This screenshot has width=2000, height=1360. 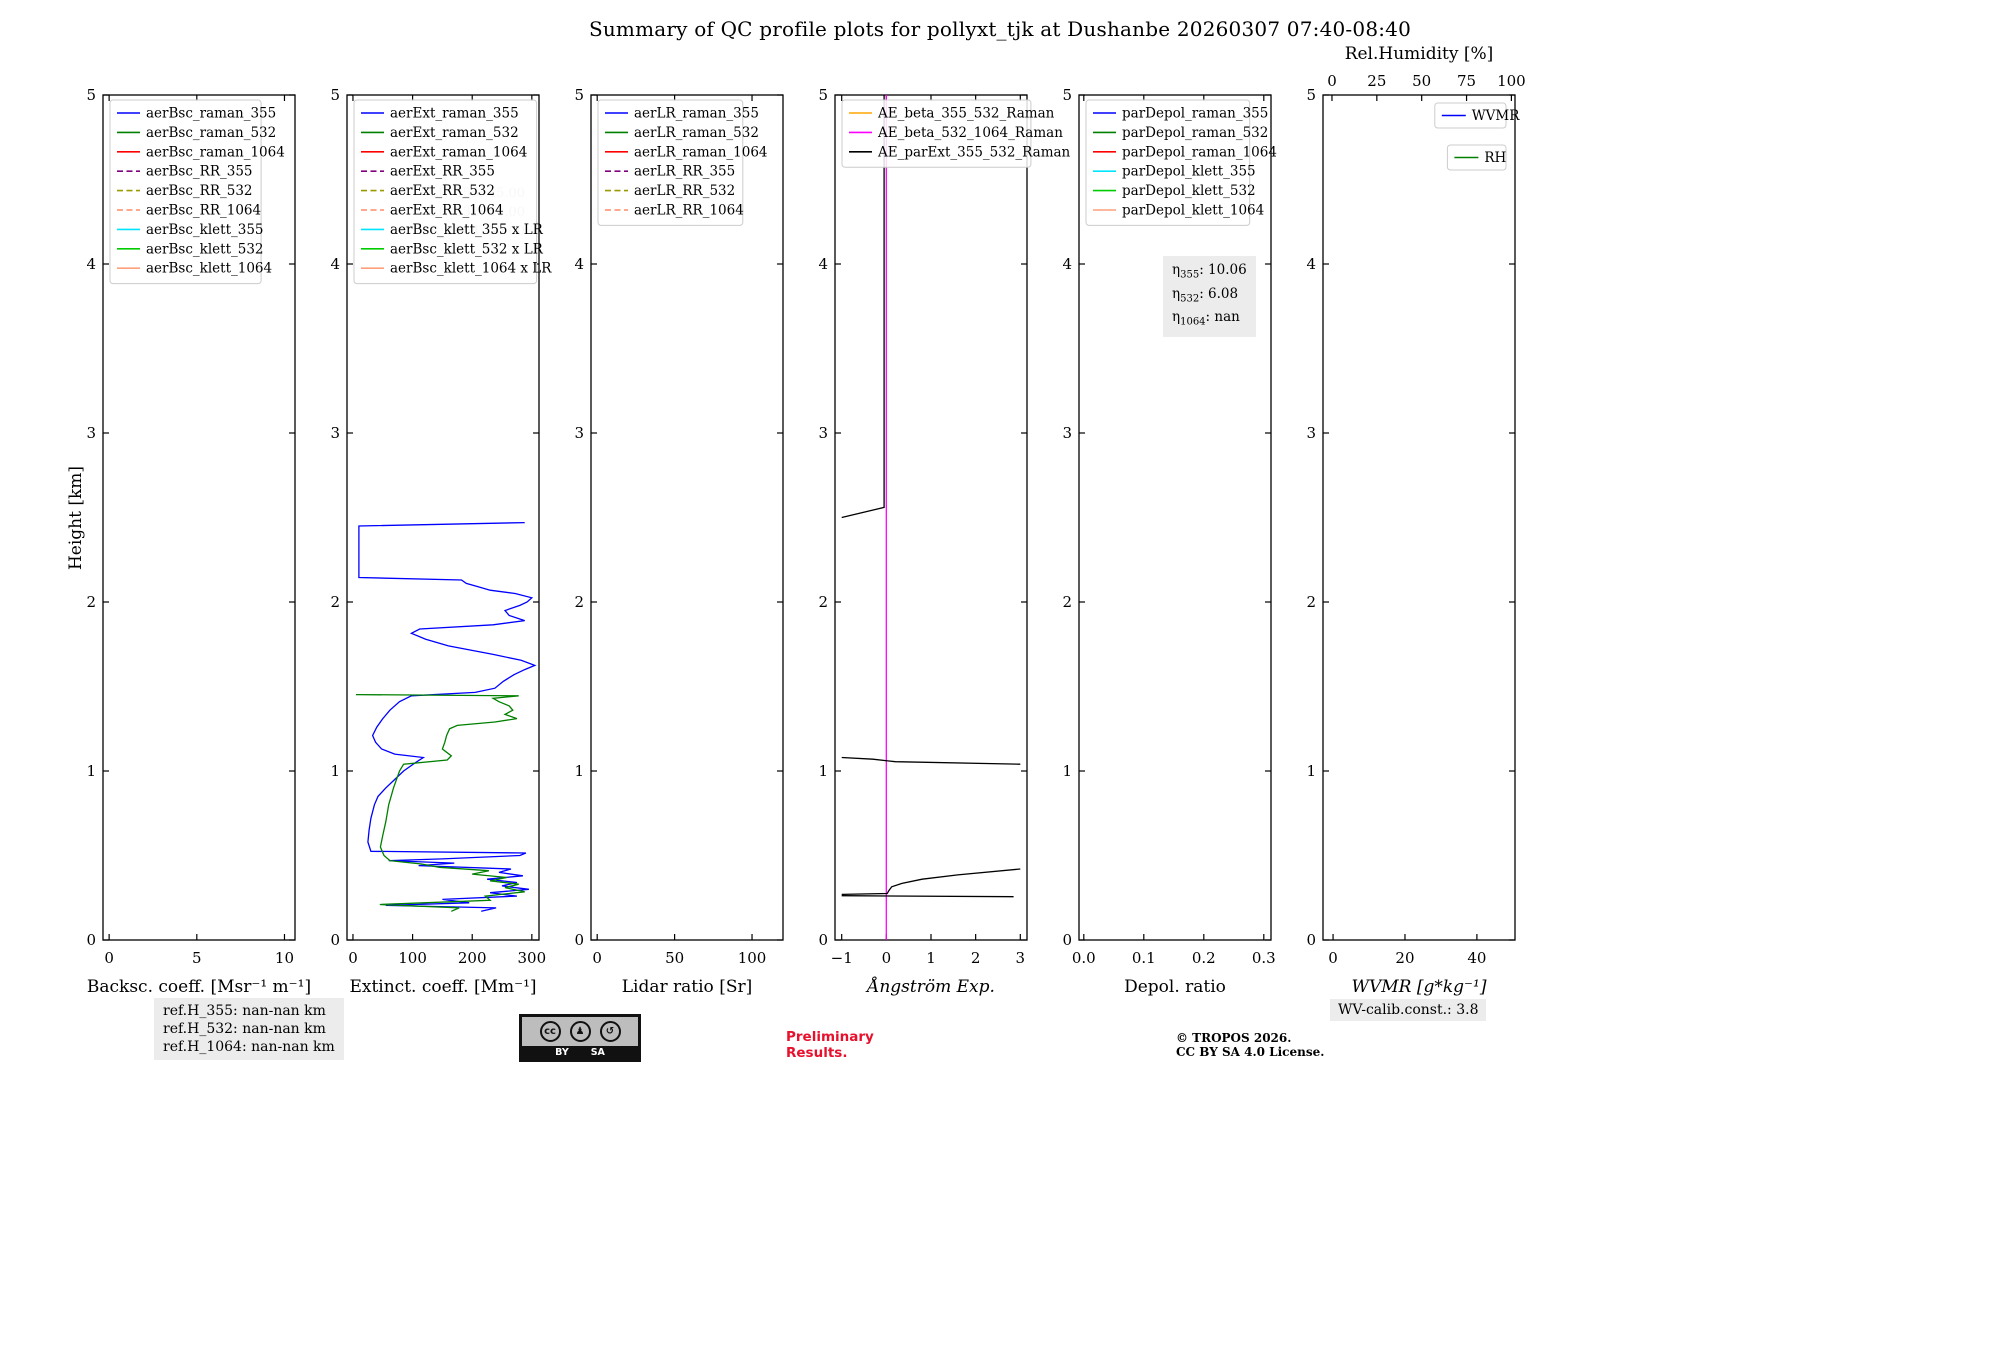 What do you see at coordinates (442, 987) in the screenshot?
I see `x-axis-label-extinction: Extinct. coeff. [Mm⁻¹]` at bounding box center [442, 987].